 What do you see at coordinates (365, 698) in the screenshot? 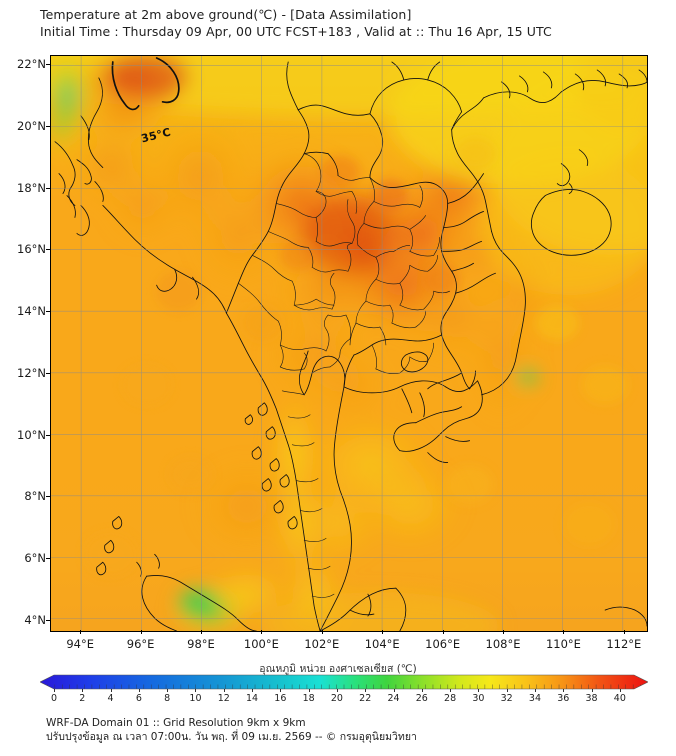
I see `colorbar-tick-label: 22` at bounding box center [365, 698].